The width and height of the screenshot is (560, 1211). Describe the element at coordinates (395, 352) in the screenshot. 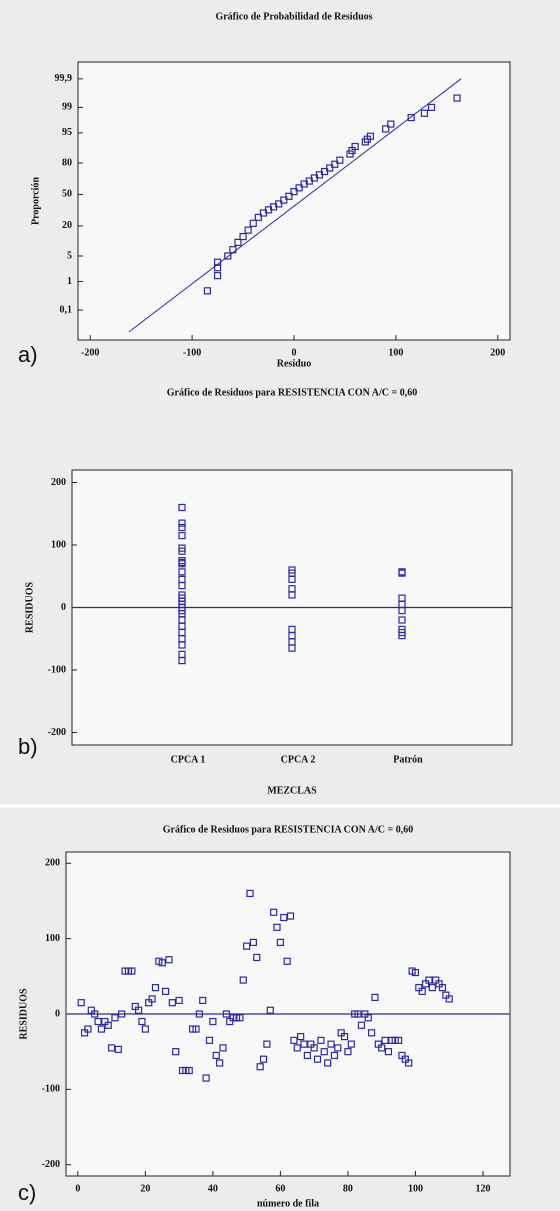

I see `x-tick-label: 100` at that location.